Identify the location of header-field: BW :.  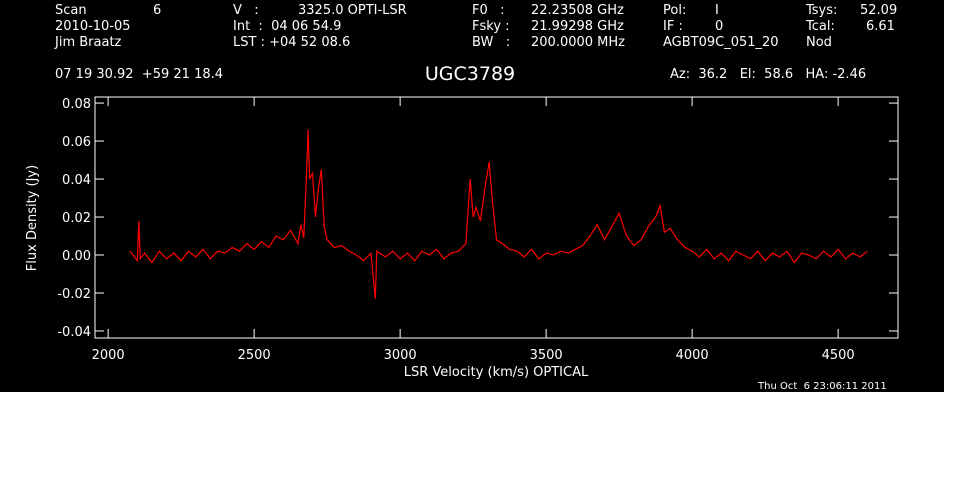
(491, 42).